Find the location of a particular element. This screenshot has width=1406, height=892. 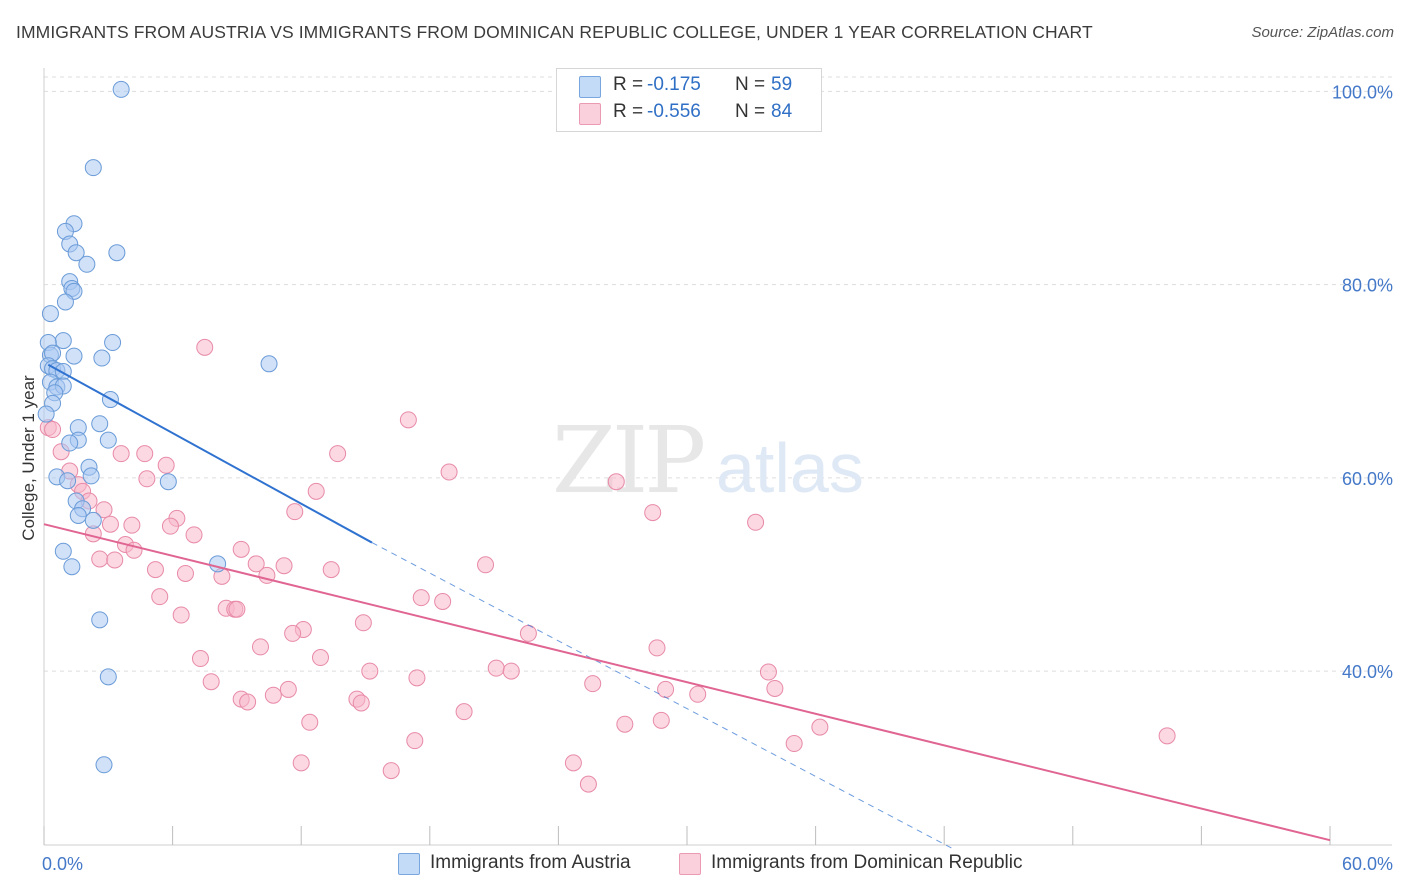

y-tick-label: 60.0% is located at coordinates (1367, 479).